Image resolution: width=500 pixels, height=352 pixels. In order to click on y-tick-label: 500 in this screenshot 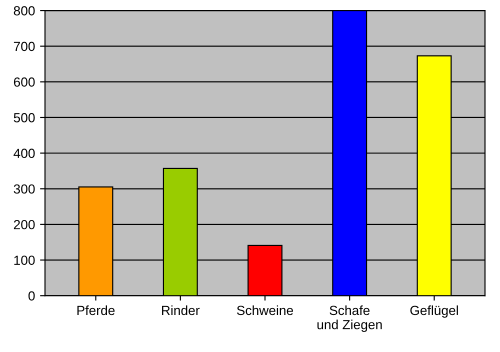, I will do `click(24, 117)`.